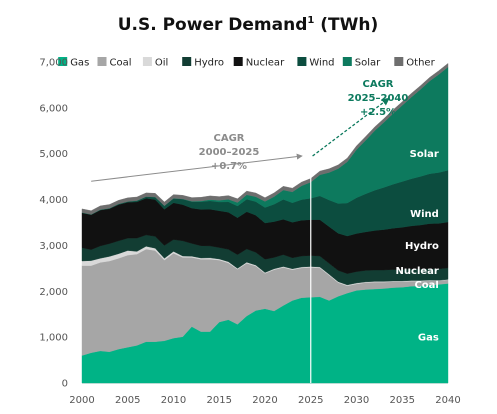 The height and width of the screenshot is (414, 497). Describe the element at coordinates (53, 63) in the screenshot. I see `y-tick-label: 7,000` at that location.